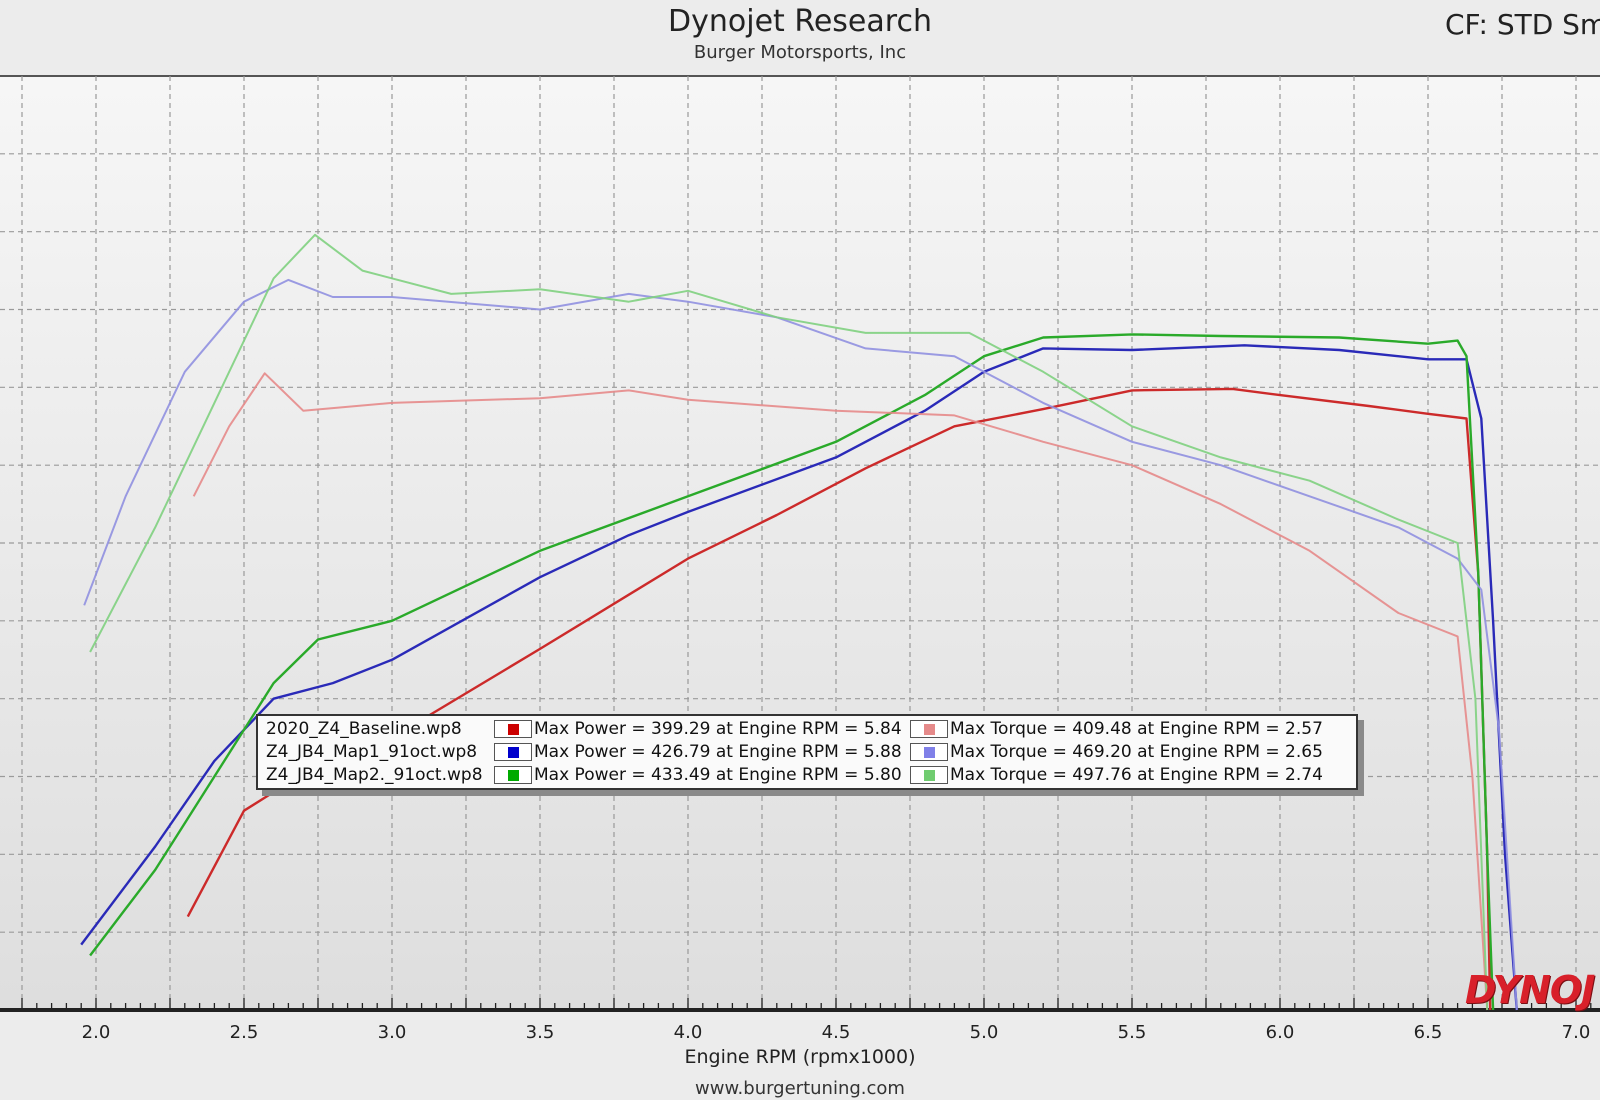 This screenshot has width=1600, height=1100. Describe the element at coordinates (374, 775) in the screenshot. I see `legend-file-map2: Z4_JB4_Map2._91oct.wp8` at that location.